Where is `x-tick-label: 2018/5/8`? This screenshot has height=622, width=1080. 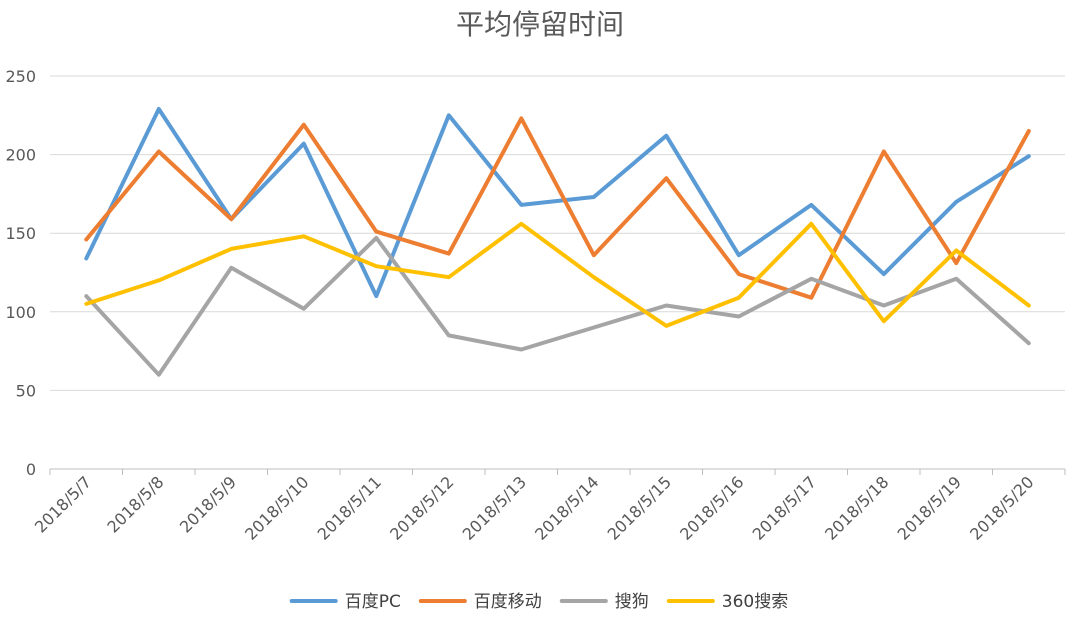 x-tick-label: 2018/5/8 is located at coordinates (135, 504).